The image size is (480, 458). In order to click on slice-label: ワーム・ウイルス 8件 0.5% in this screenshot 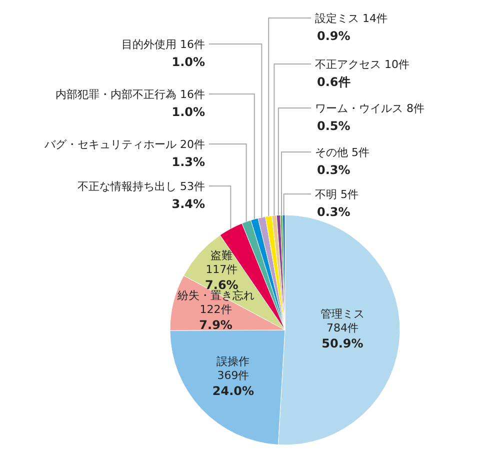, I will do `click(369, 117)`.